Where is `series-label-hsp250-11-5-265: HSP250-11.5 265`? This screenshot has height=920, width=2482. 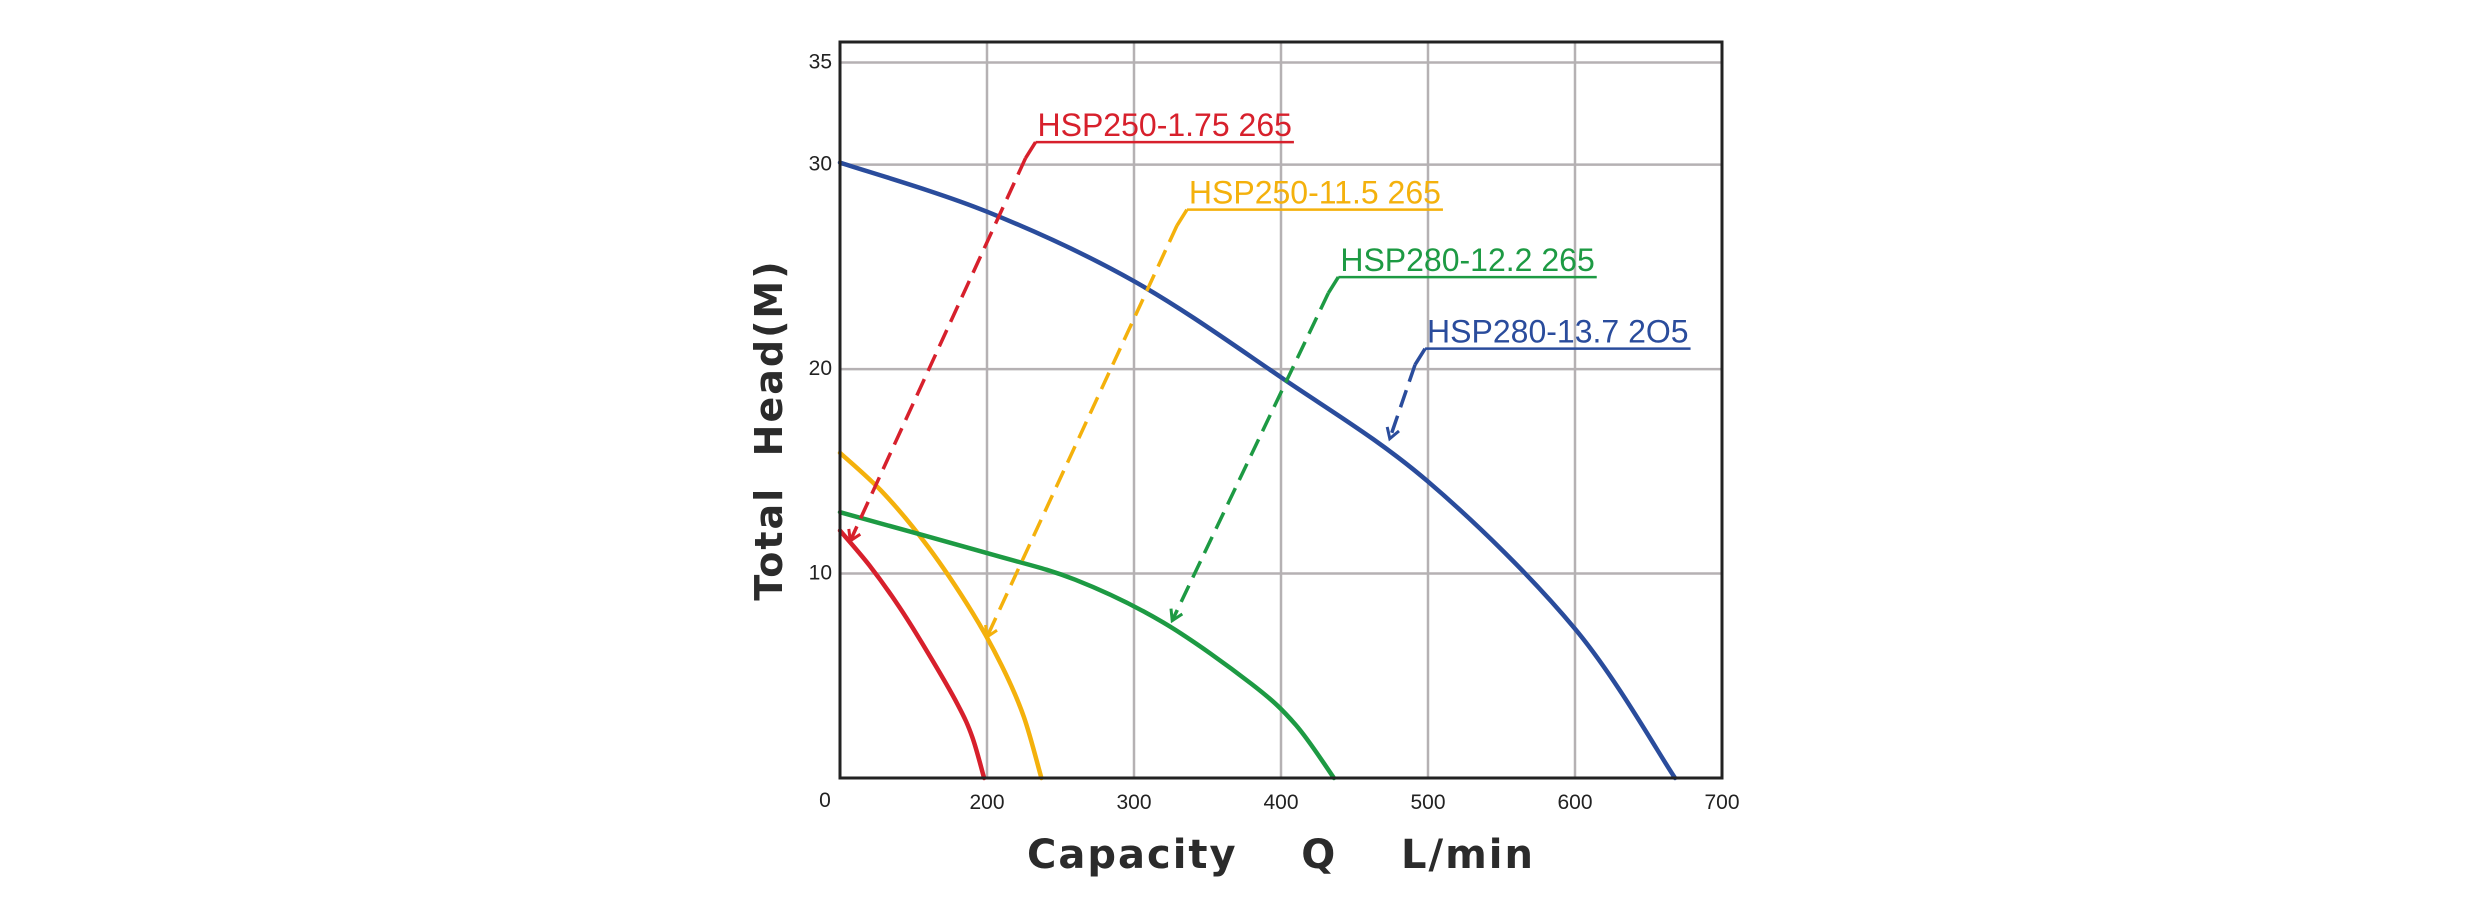
series-label-hsp250-11-5-265: HSP250-11.5 265 is located at coordinates (1315, 193).